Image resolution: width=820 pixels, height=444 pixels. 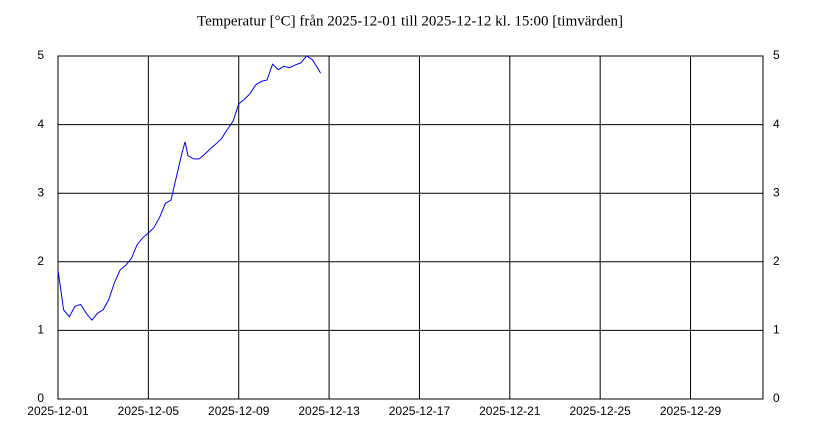 What do you see at coordinates (691, 411) in the screenshot?
I see `x-tick-label: 2025-12-29` at bounding box center [691, 411].